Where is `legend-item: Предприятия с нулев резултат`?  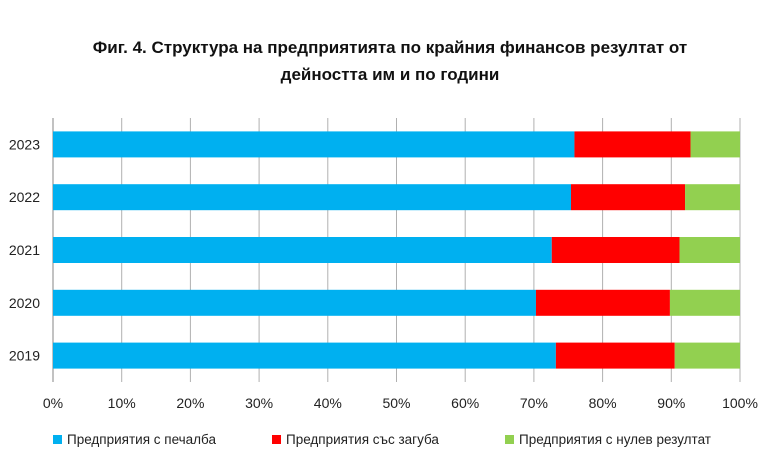
legend-item: Предприятия с нулев резултат is located at coordinates (608, 439).